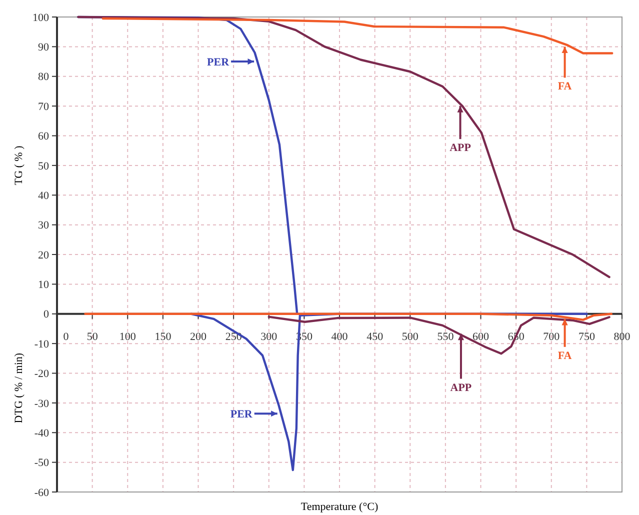 Image resolution: width=639 pixels, height=515 pixels. What do you see at coordinates (198, 336) in the screenshot?
I see `x-tick-label: 200` at bounding box center [198, 336].